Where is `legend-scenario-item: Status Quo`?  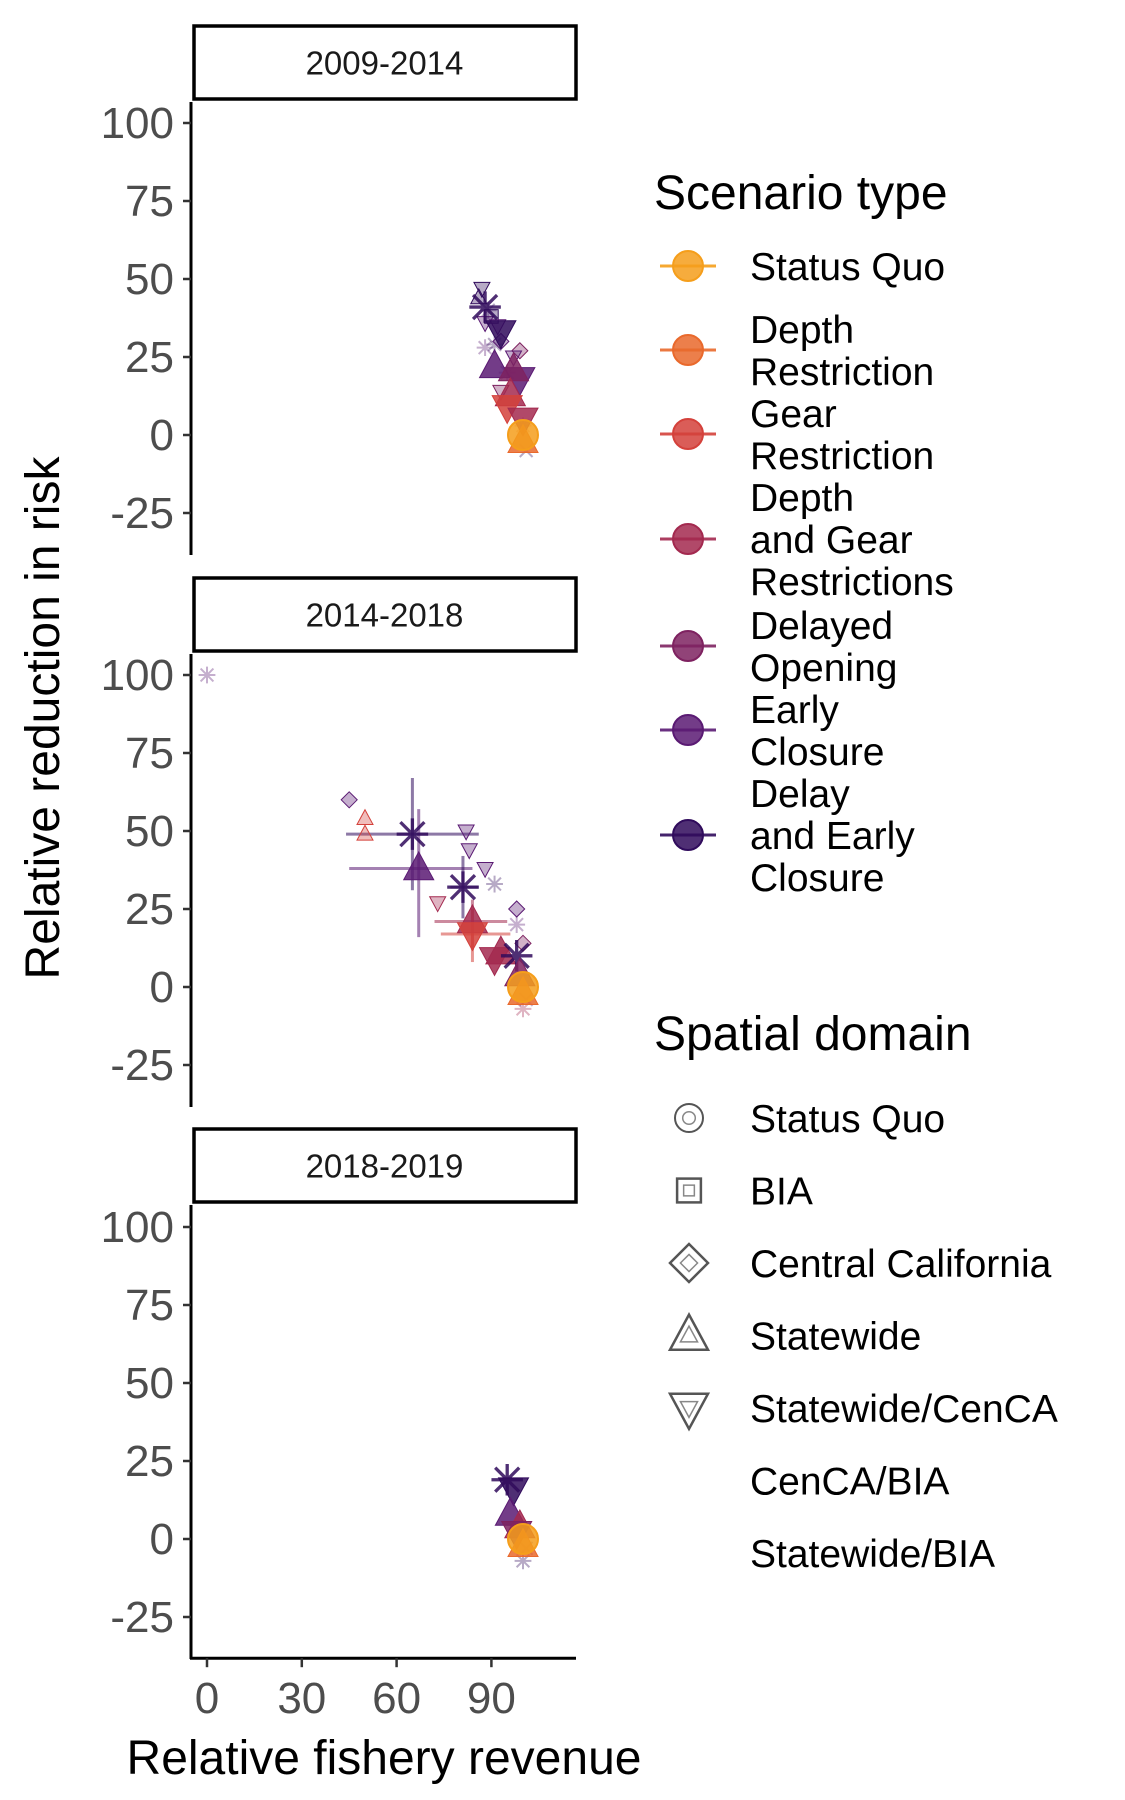
legend-scenario-item: Status Quo is located at coordinates (802, 267).